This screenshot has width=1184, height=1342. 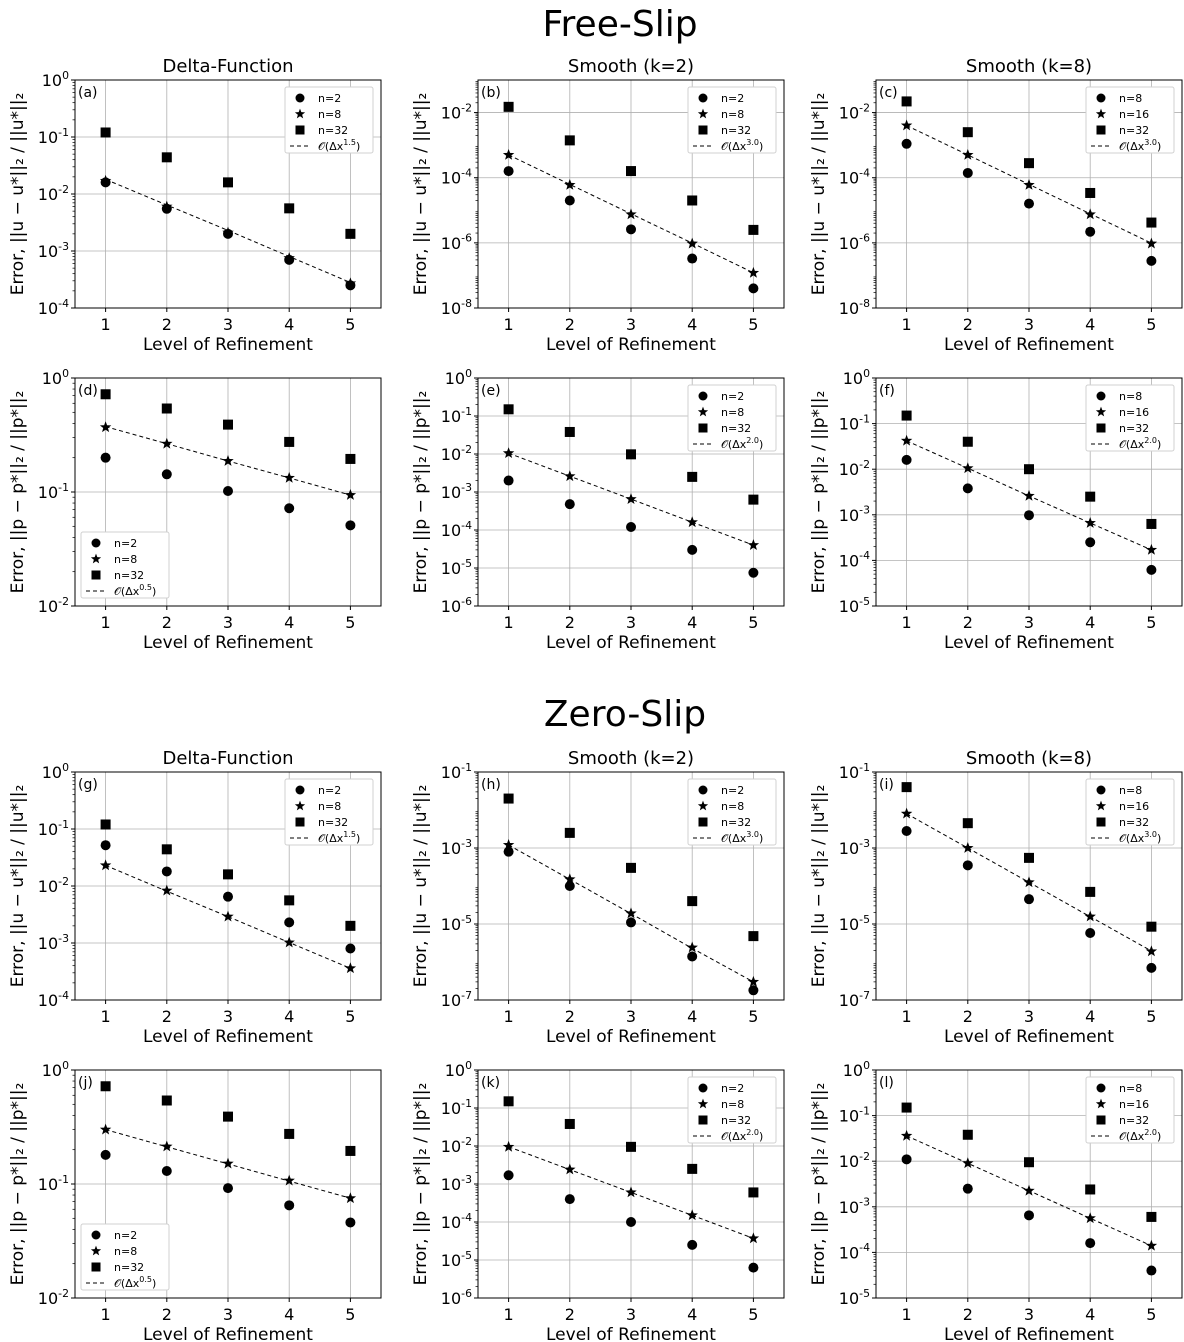 What do you see at coordinates (491, 391) in the screenshot?
I see `panel-label: (e)` at bounding box center [491, 391].